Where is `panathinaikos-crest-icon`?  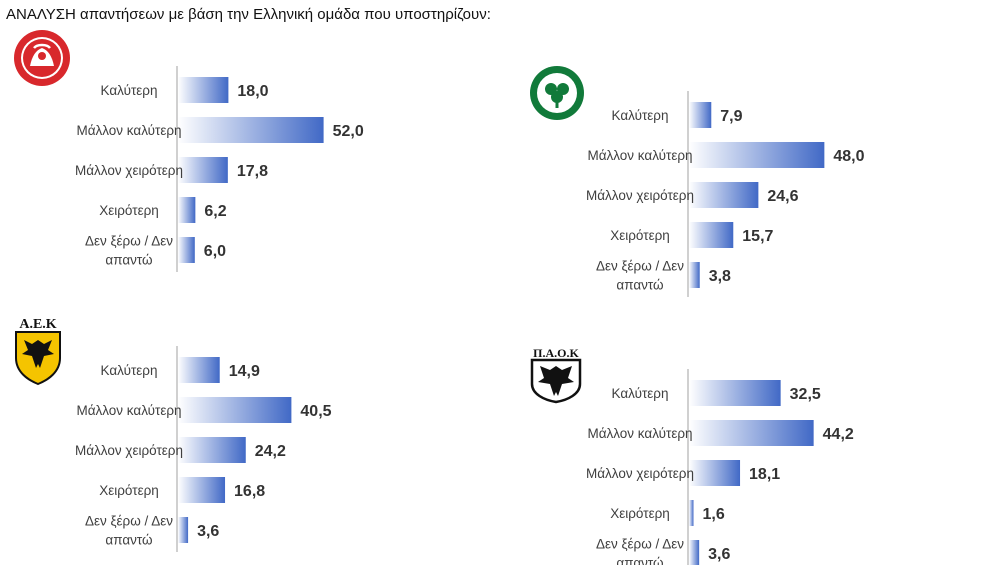
panathinaikos-crest-icon is located at coordinates (557, 93).